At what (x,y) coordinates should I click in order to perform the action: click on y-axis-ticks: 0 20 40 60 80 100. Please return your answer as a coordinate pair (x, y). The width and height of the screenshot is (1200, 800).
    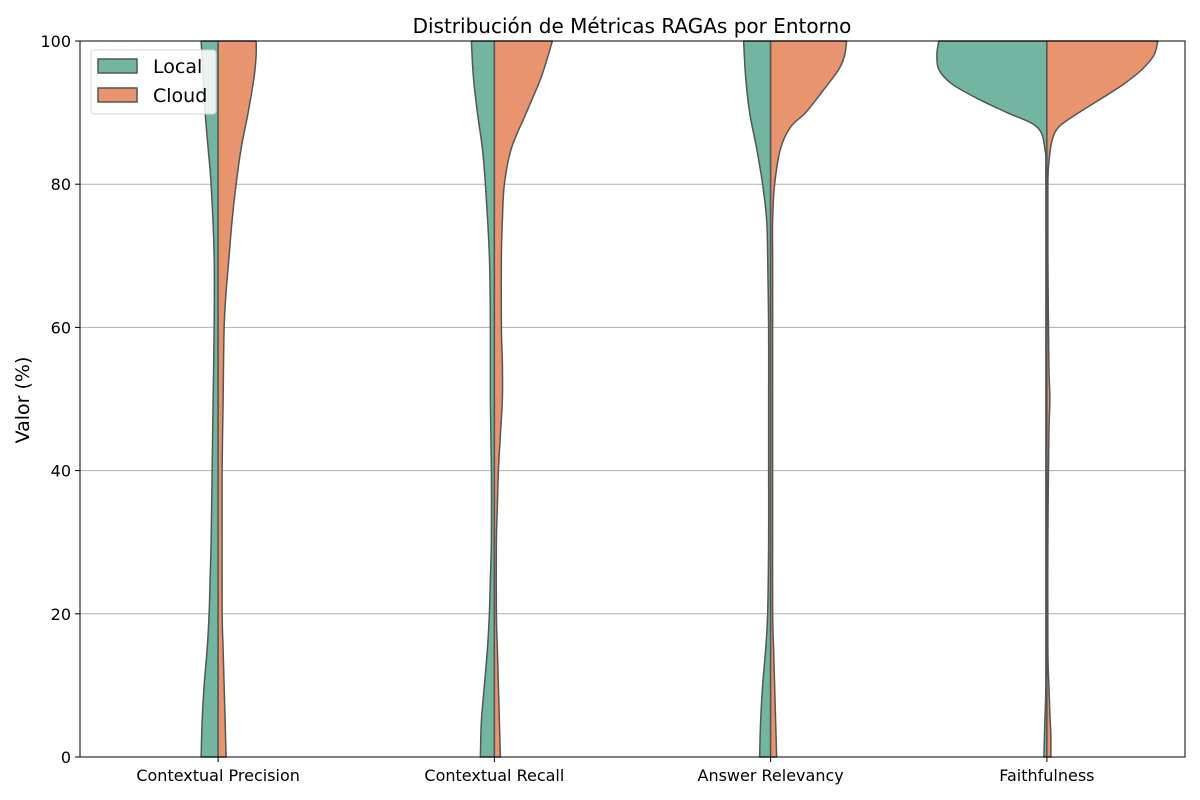
    Looking at the image, I should click on (60, 399).